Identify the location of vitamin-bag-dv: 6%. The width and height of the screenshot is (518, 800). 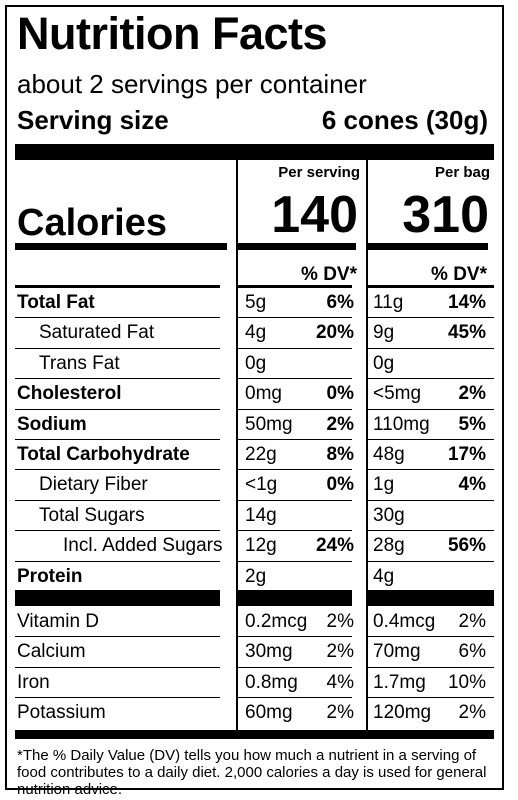
(472, 652).